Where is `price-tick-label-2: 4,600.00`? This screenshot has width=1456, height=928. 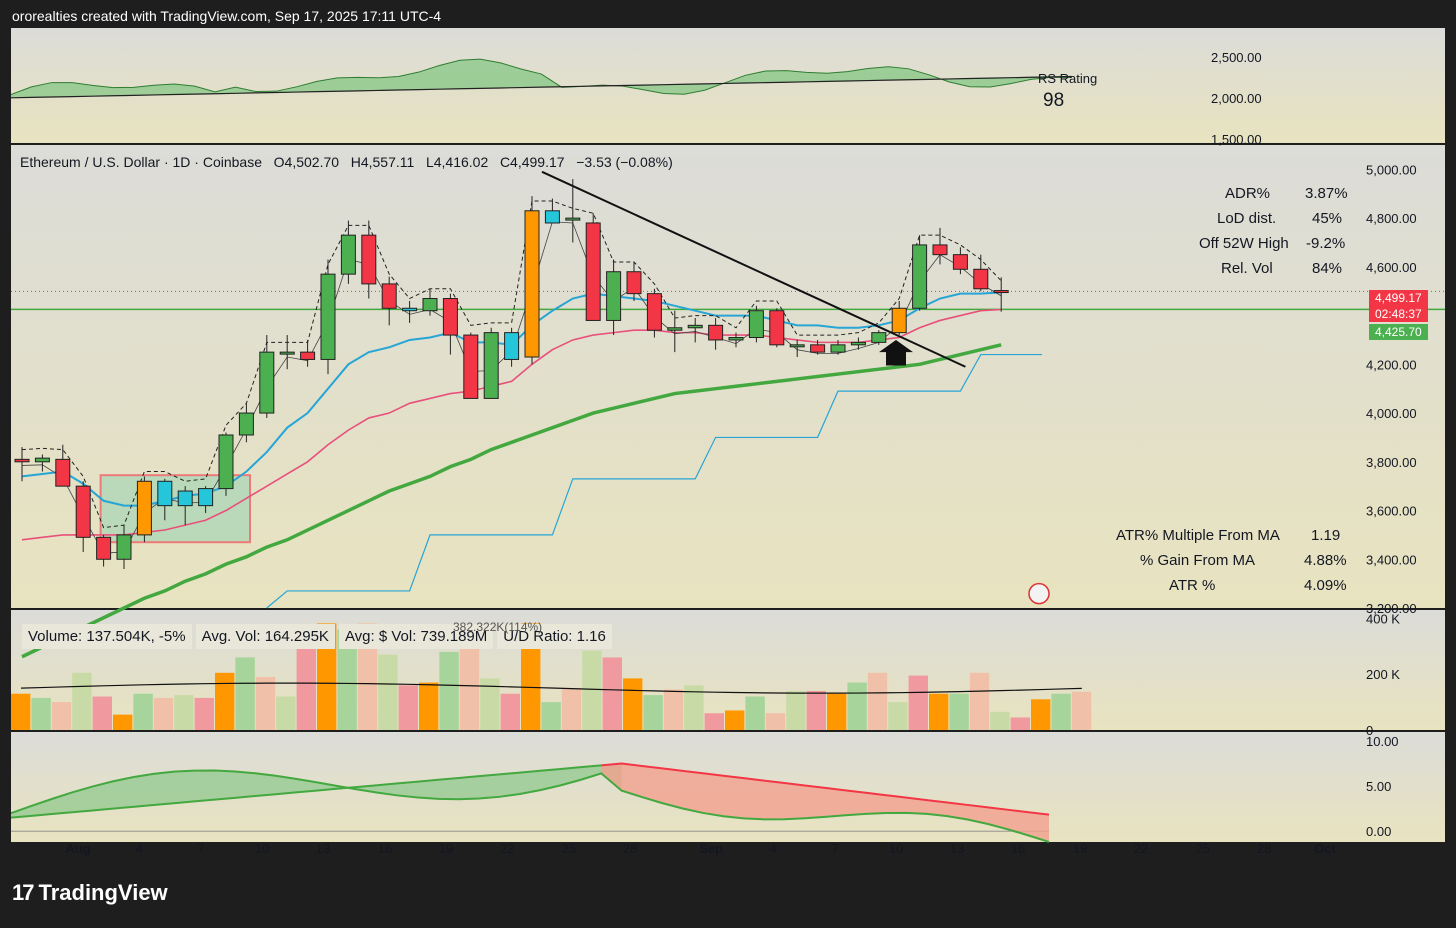
price-tick-label-2: 4,600.00 is located at coordinates (1391, 267).